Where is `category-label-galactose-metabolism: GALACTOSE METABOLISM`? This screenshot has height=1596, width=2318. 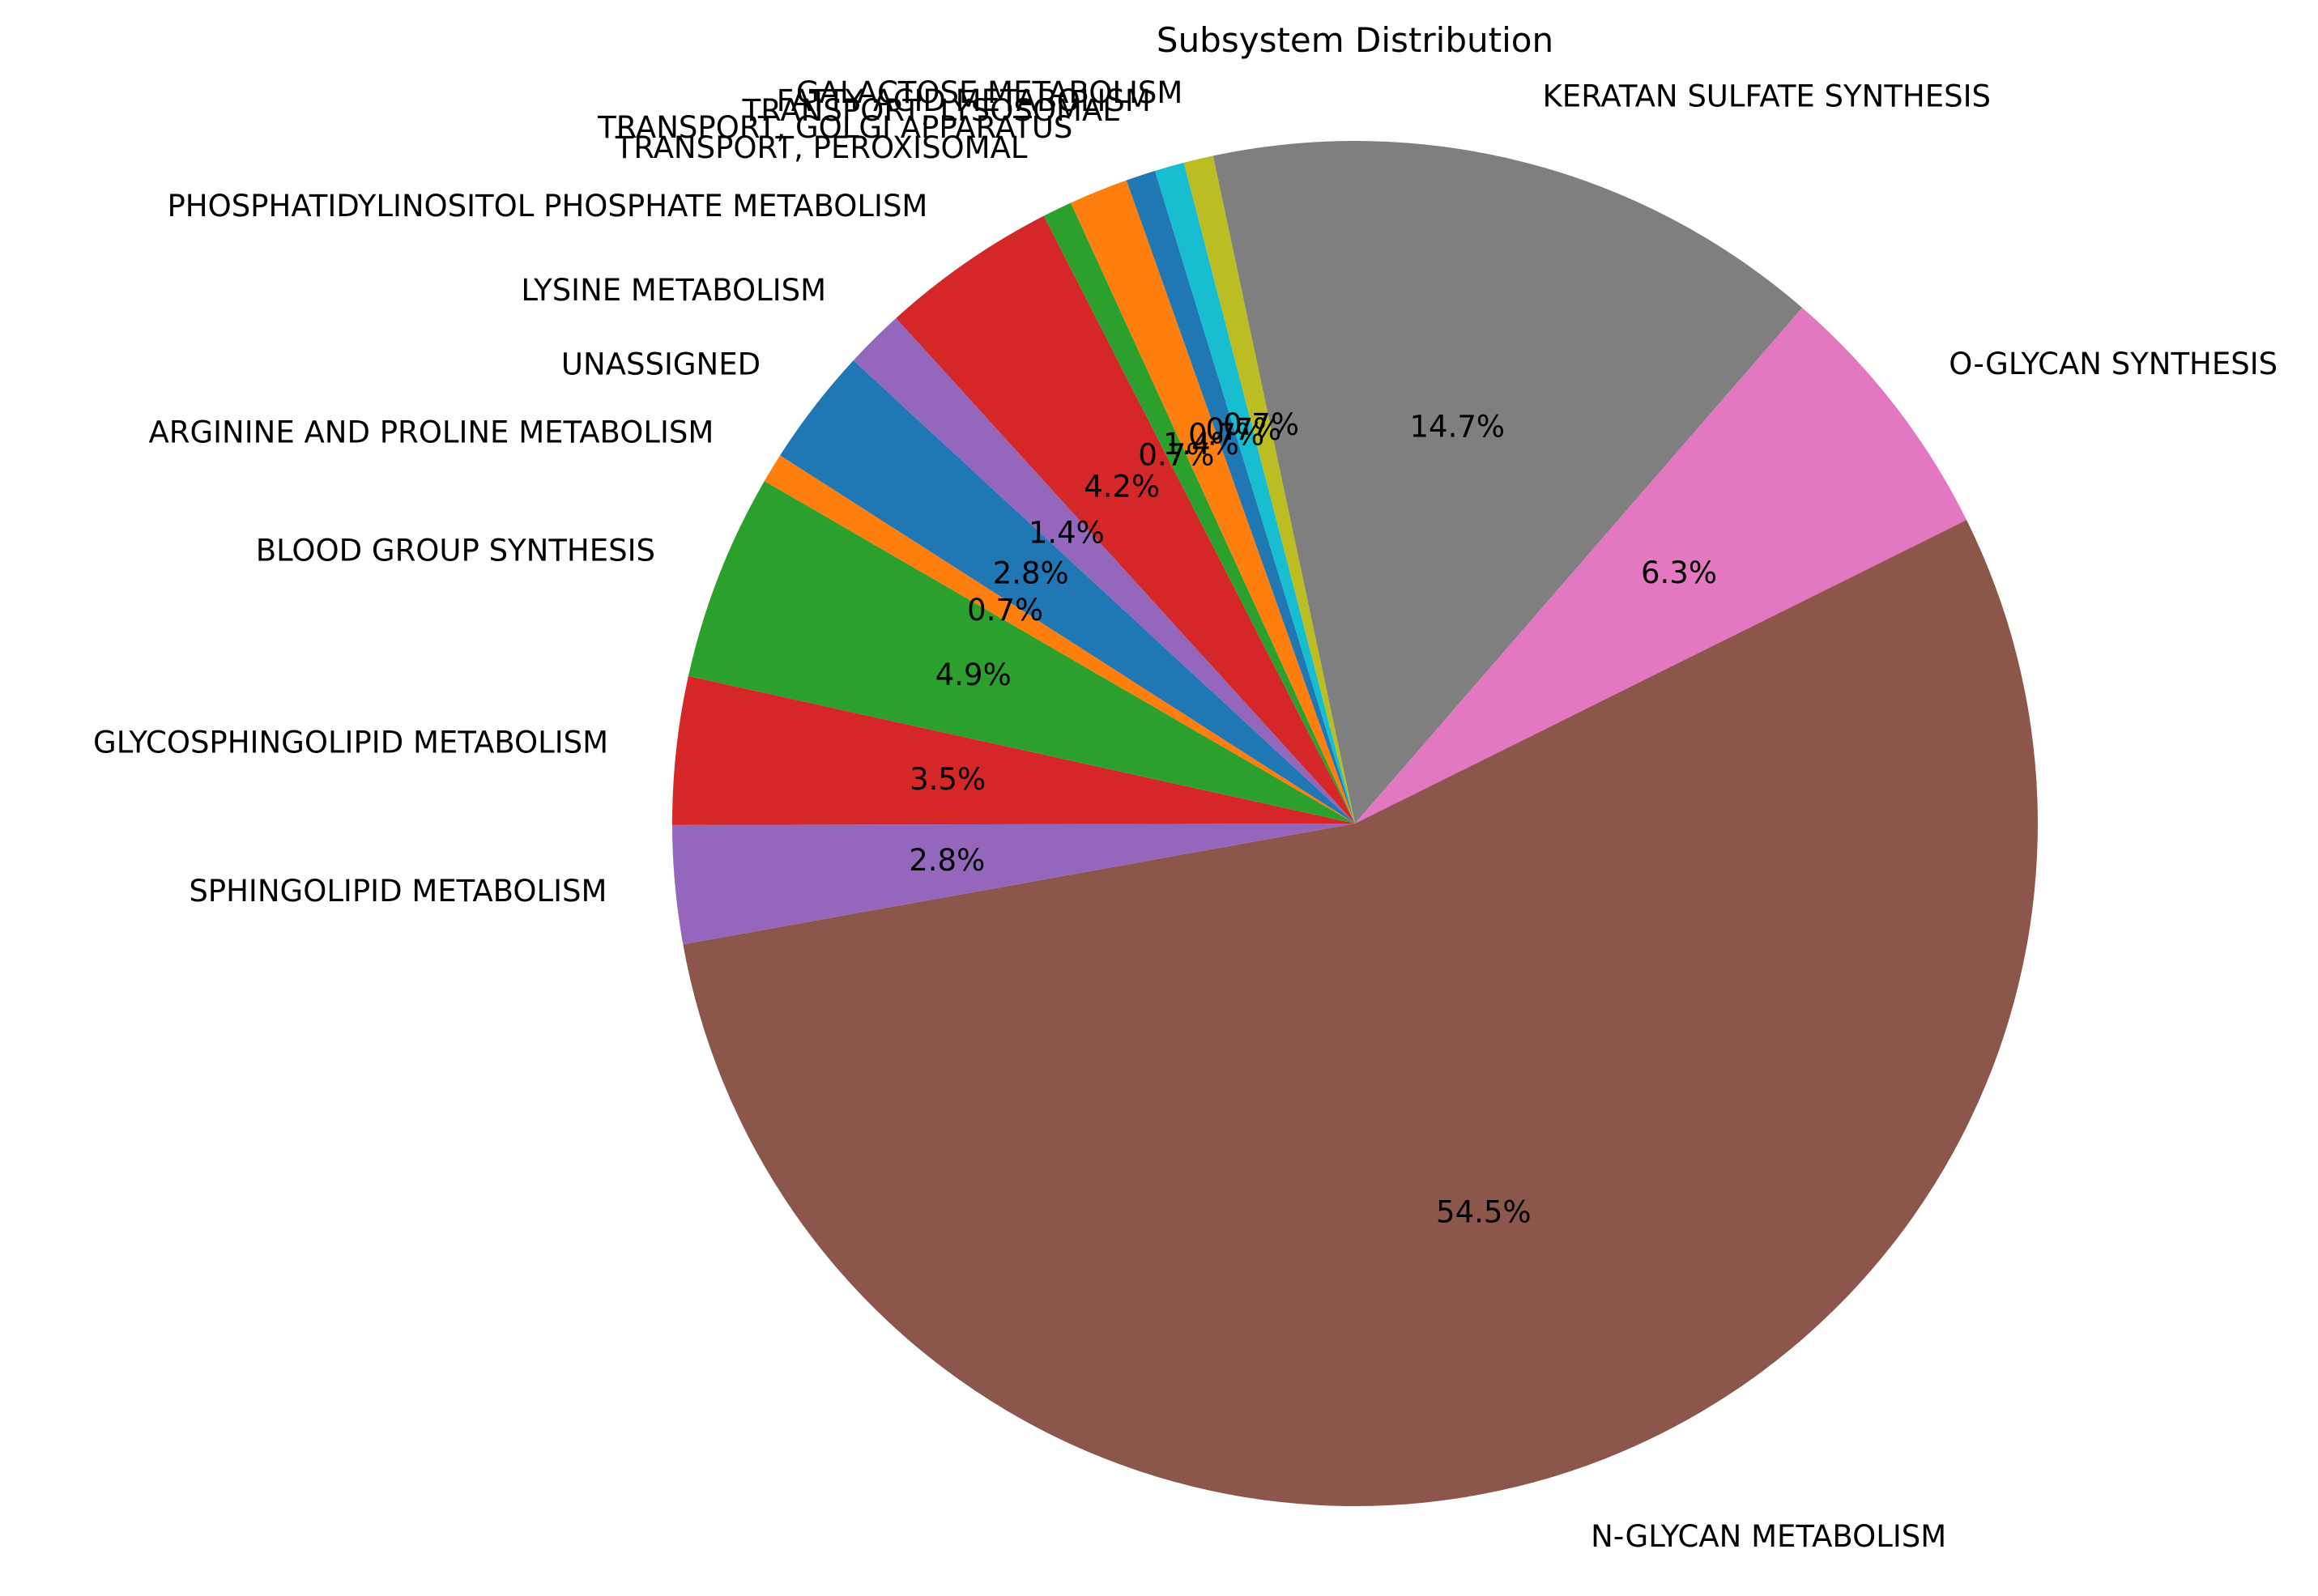 category-label-galactose-metabolism: GALACTOSE METABOLISM is located at coordinates (989, 92).